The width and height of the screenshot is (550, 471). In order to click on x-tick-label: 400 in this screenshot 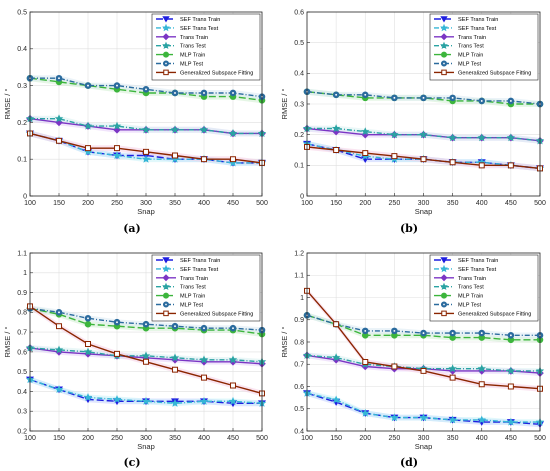, I will do `click(482, 438)`.